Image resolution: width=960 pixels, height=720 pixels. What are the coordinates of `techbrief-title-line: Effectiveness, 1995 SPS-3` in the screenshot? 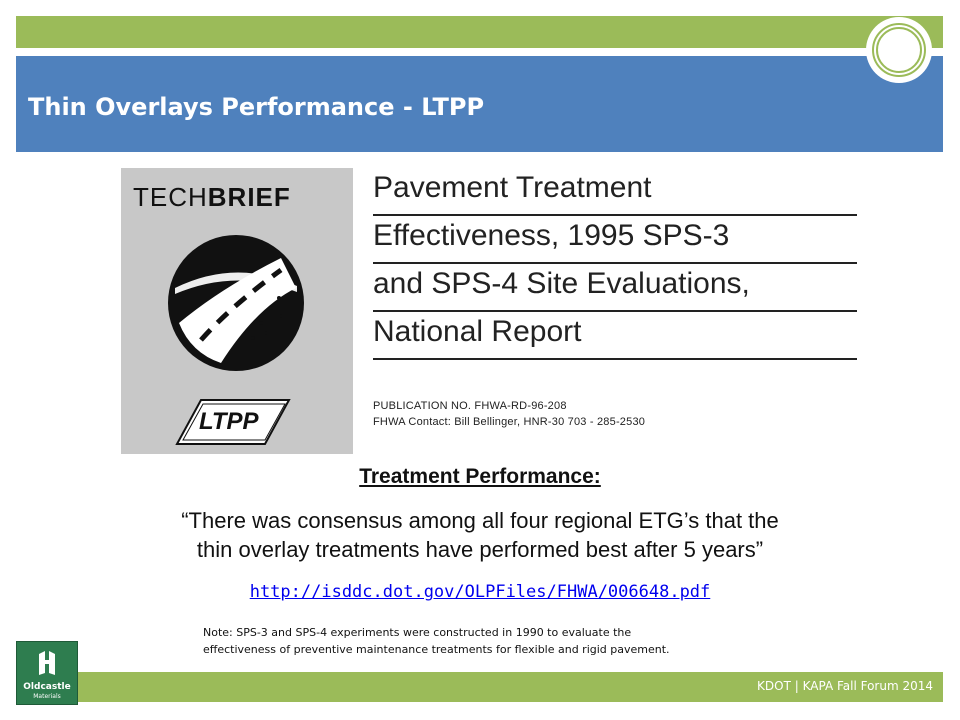 It's located at (615, 240).